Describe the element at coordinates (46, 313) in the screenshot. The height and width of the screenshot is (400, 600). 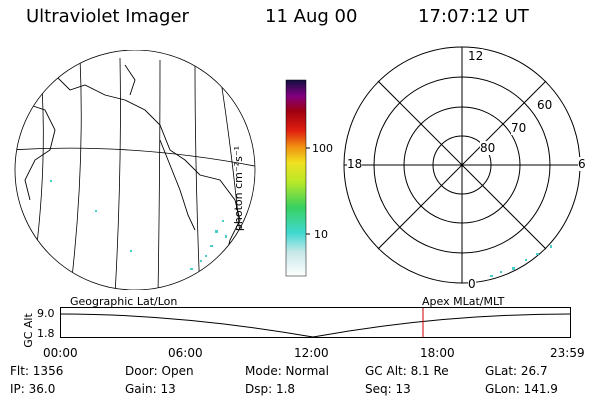
I see `alt-tick-9: 9.0` at that location.